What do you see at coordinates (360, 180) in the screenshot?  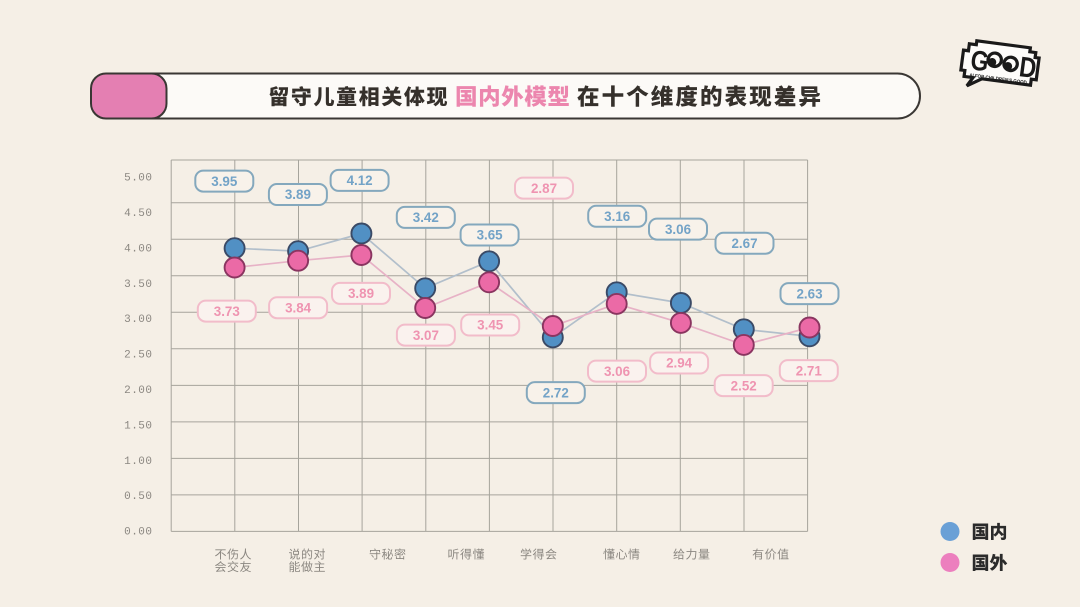 I see `svg-text: 4.12` at bounding box center [360, 180].